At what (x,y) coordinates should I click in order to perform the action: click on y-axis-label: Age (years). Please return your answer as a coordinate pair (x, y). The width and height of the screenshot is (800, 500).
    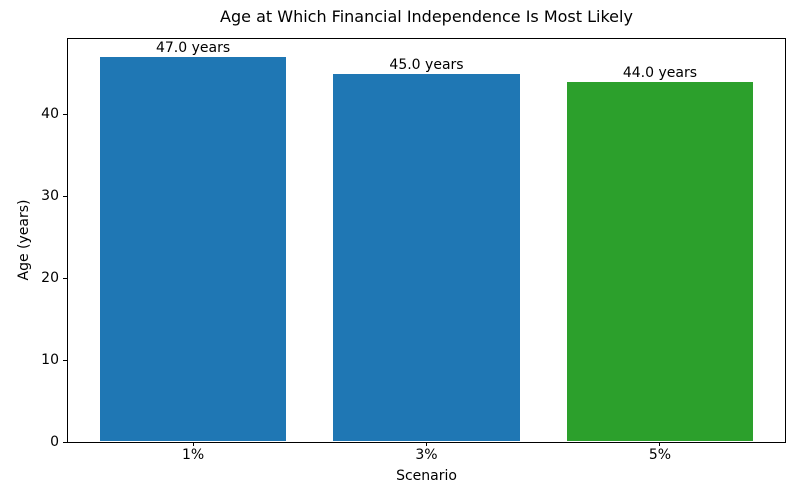
    Looking at the image, I should click on (24, 240).